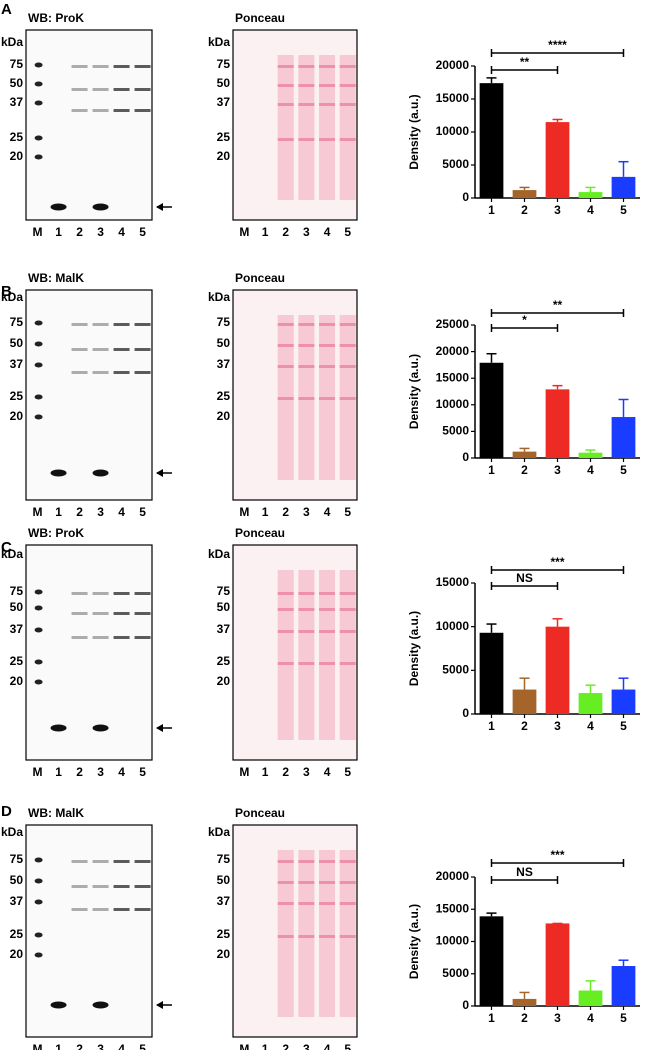 This screenshot has height=1050, width=662. Describe the element at coordinates (453, 582) in the screenshot. I see `y-tick-label: 15000` at that location.